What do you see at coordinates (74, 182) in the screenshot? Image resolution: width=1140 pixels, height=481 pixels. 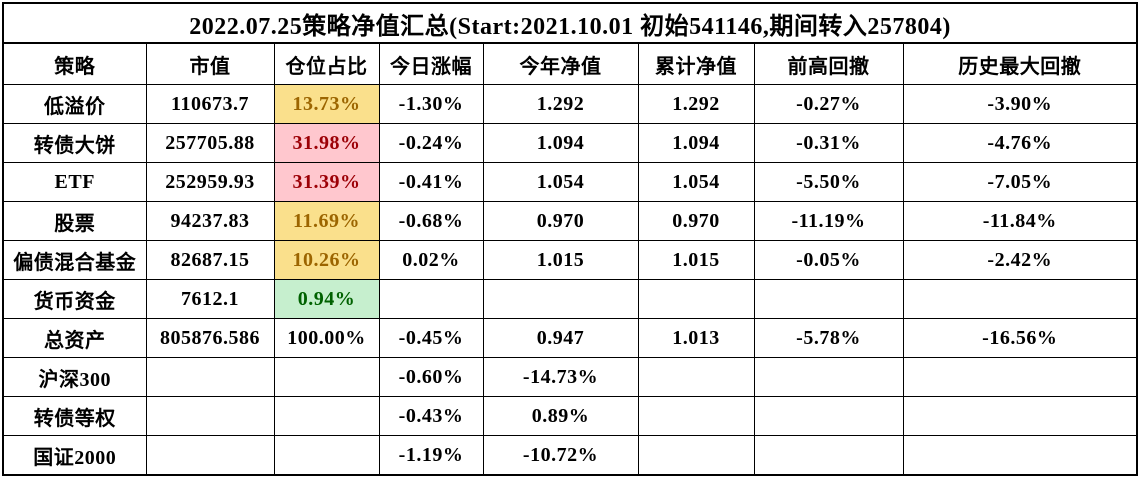 I see `cell-strategy: ETF` at bounding box center [74, 182].